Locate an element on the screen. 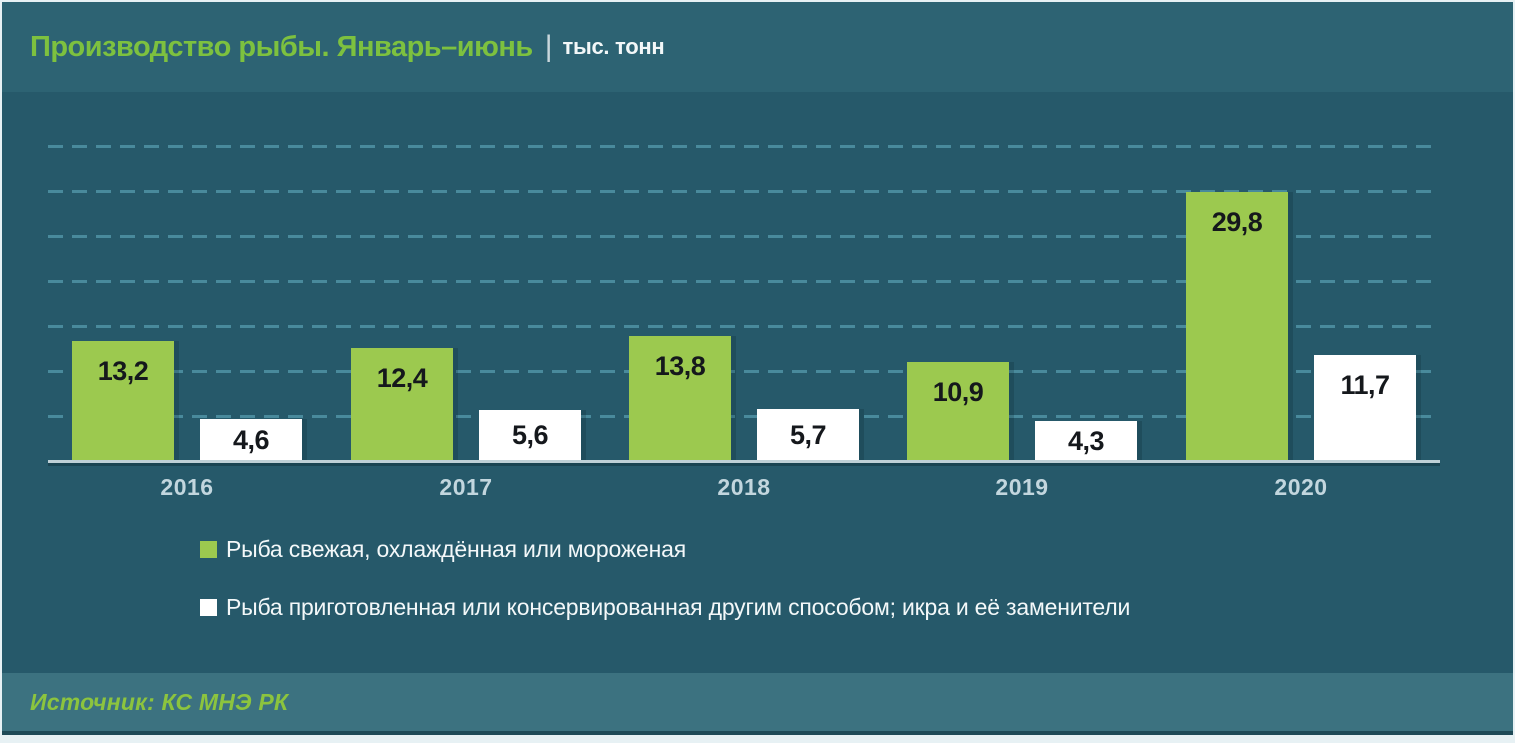 The width and height of the screenshot is (1515, 743). bar-value-label: 5,7 is located at coordinates (808, 434).